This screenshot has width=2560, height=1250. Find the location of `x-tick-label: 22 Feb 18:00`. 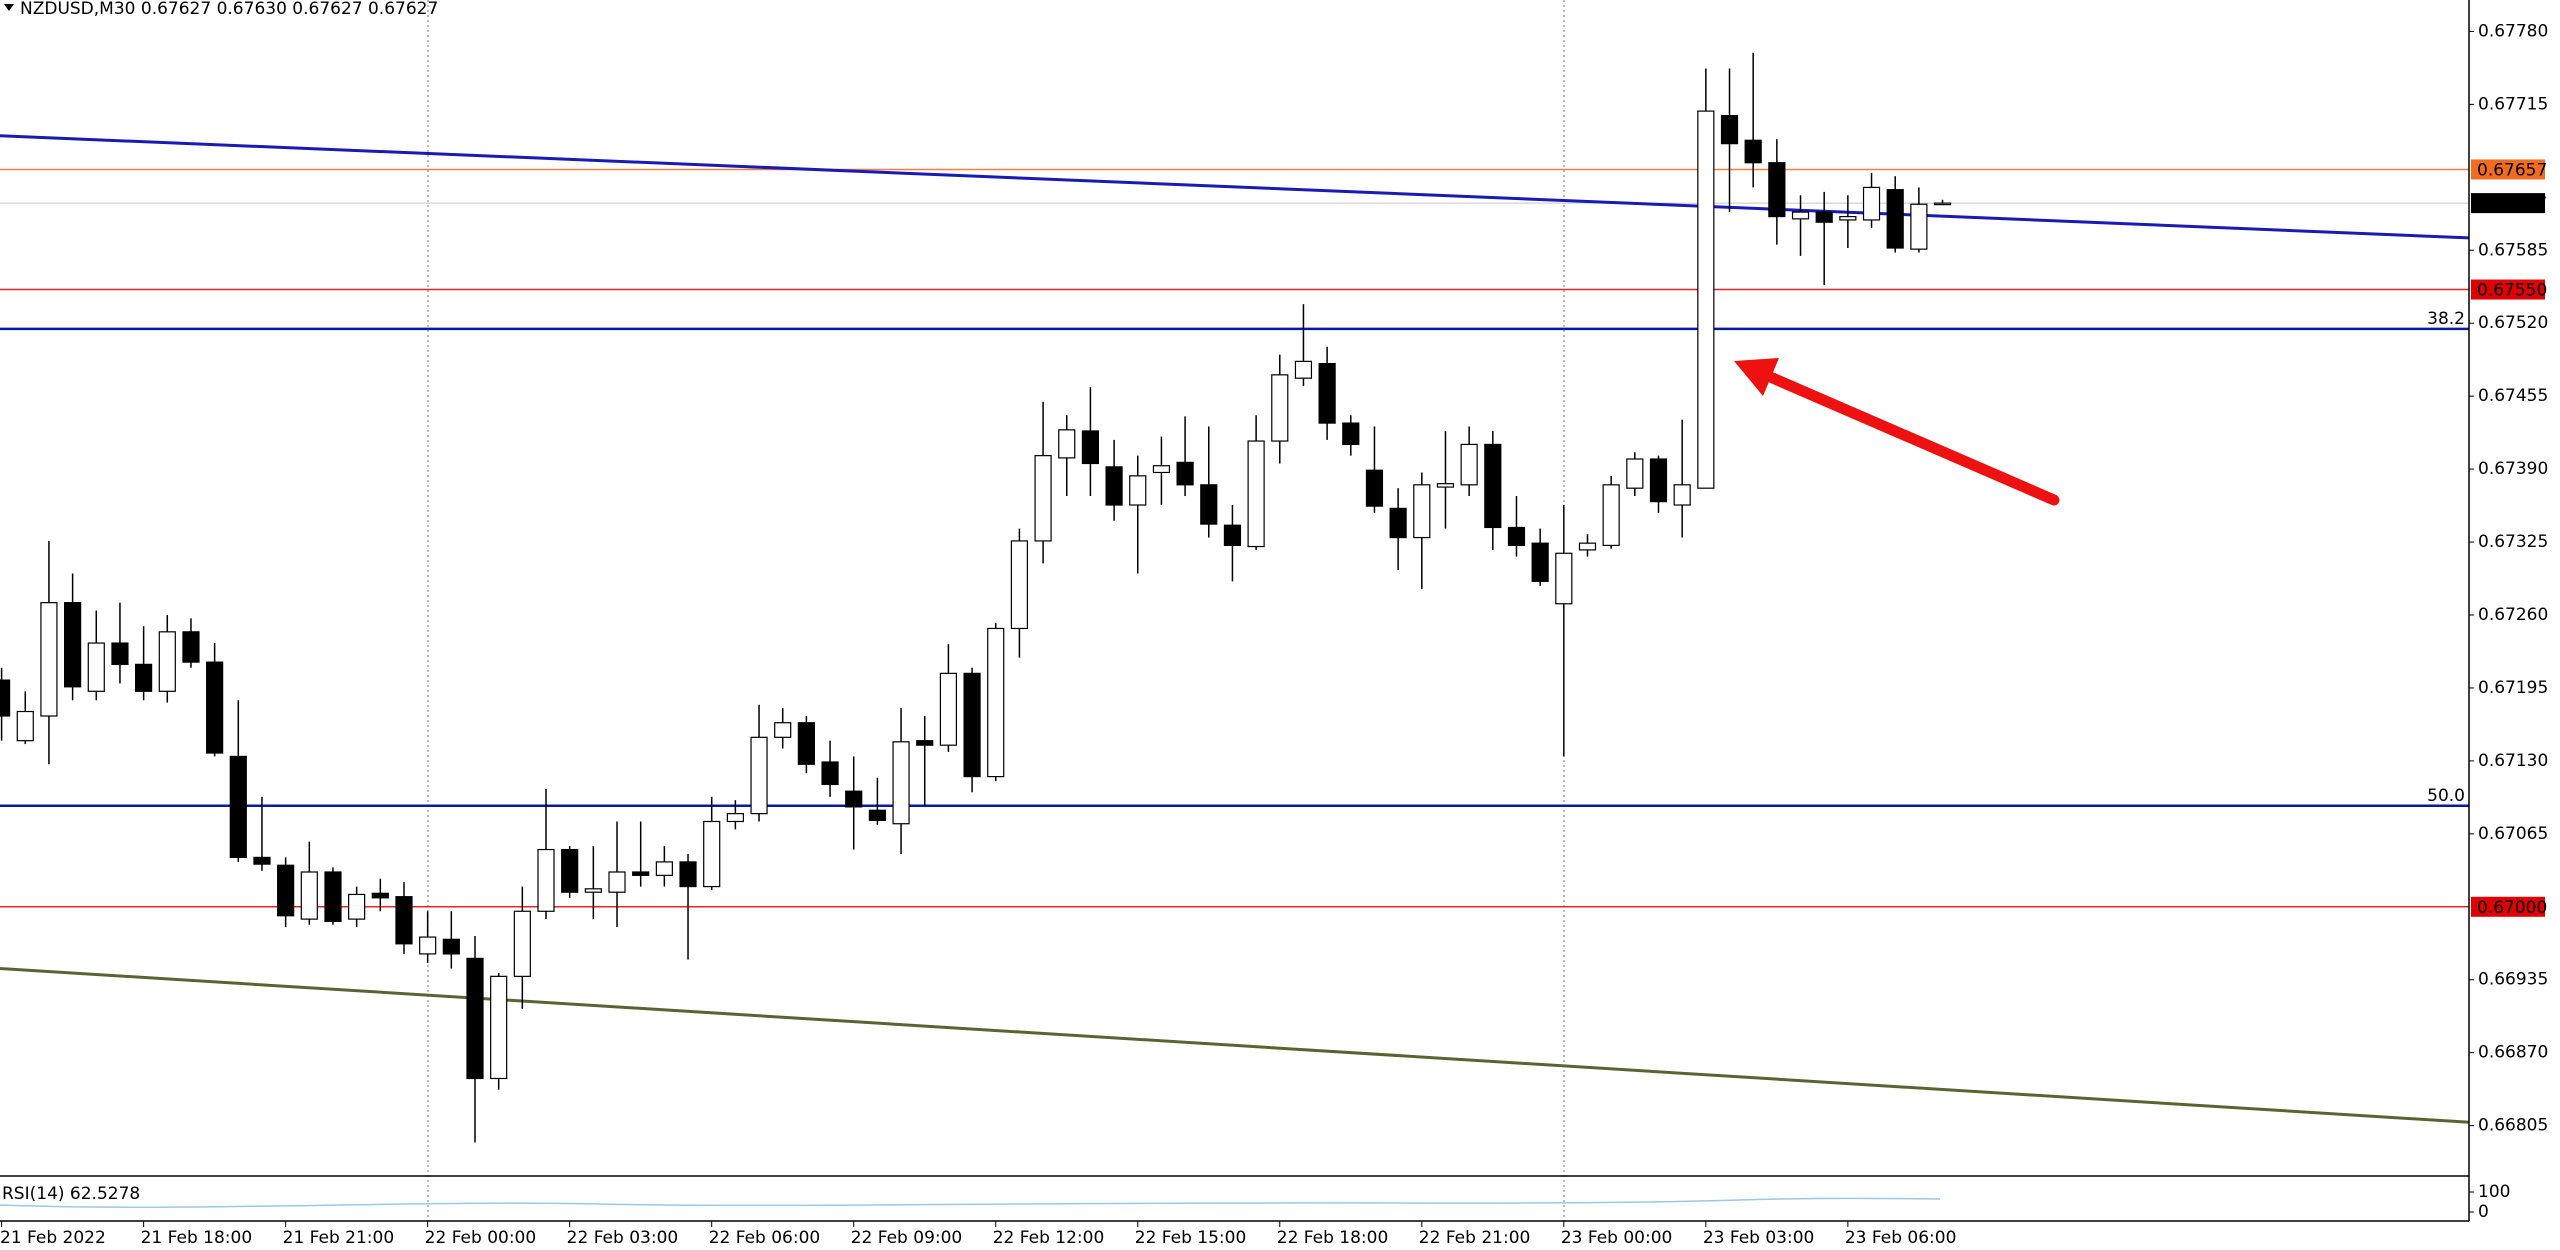

x-tick-label: 22 Feb 18:00 is located at coordinates (1333, 1238).